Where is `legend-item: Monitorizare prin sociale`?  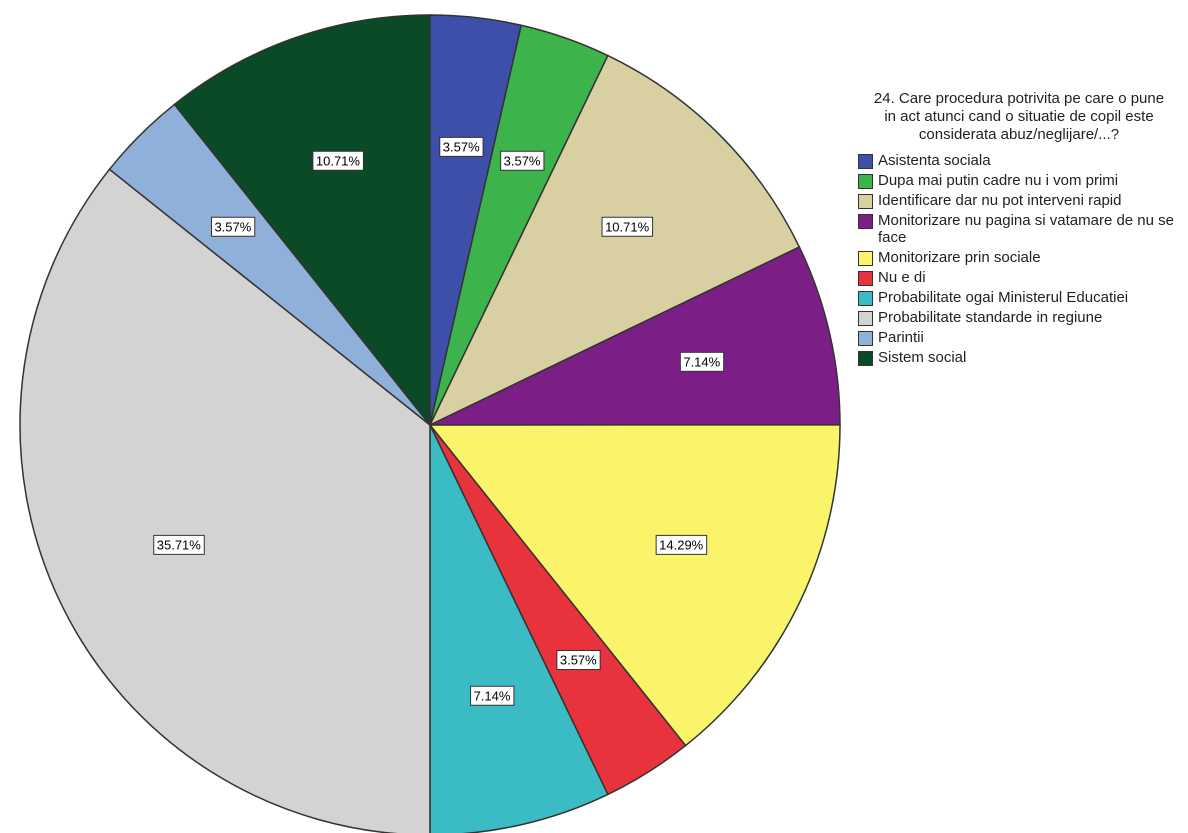 legend-item: Monitorizare prin sociale is located at coordinates (1019, 257).